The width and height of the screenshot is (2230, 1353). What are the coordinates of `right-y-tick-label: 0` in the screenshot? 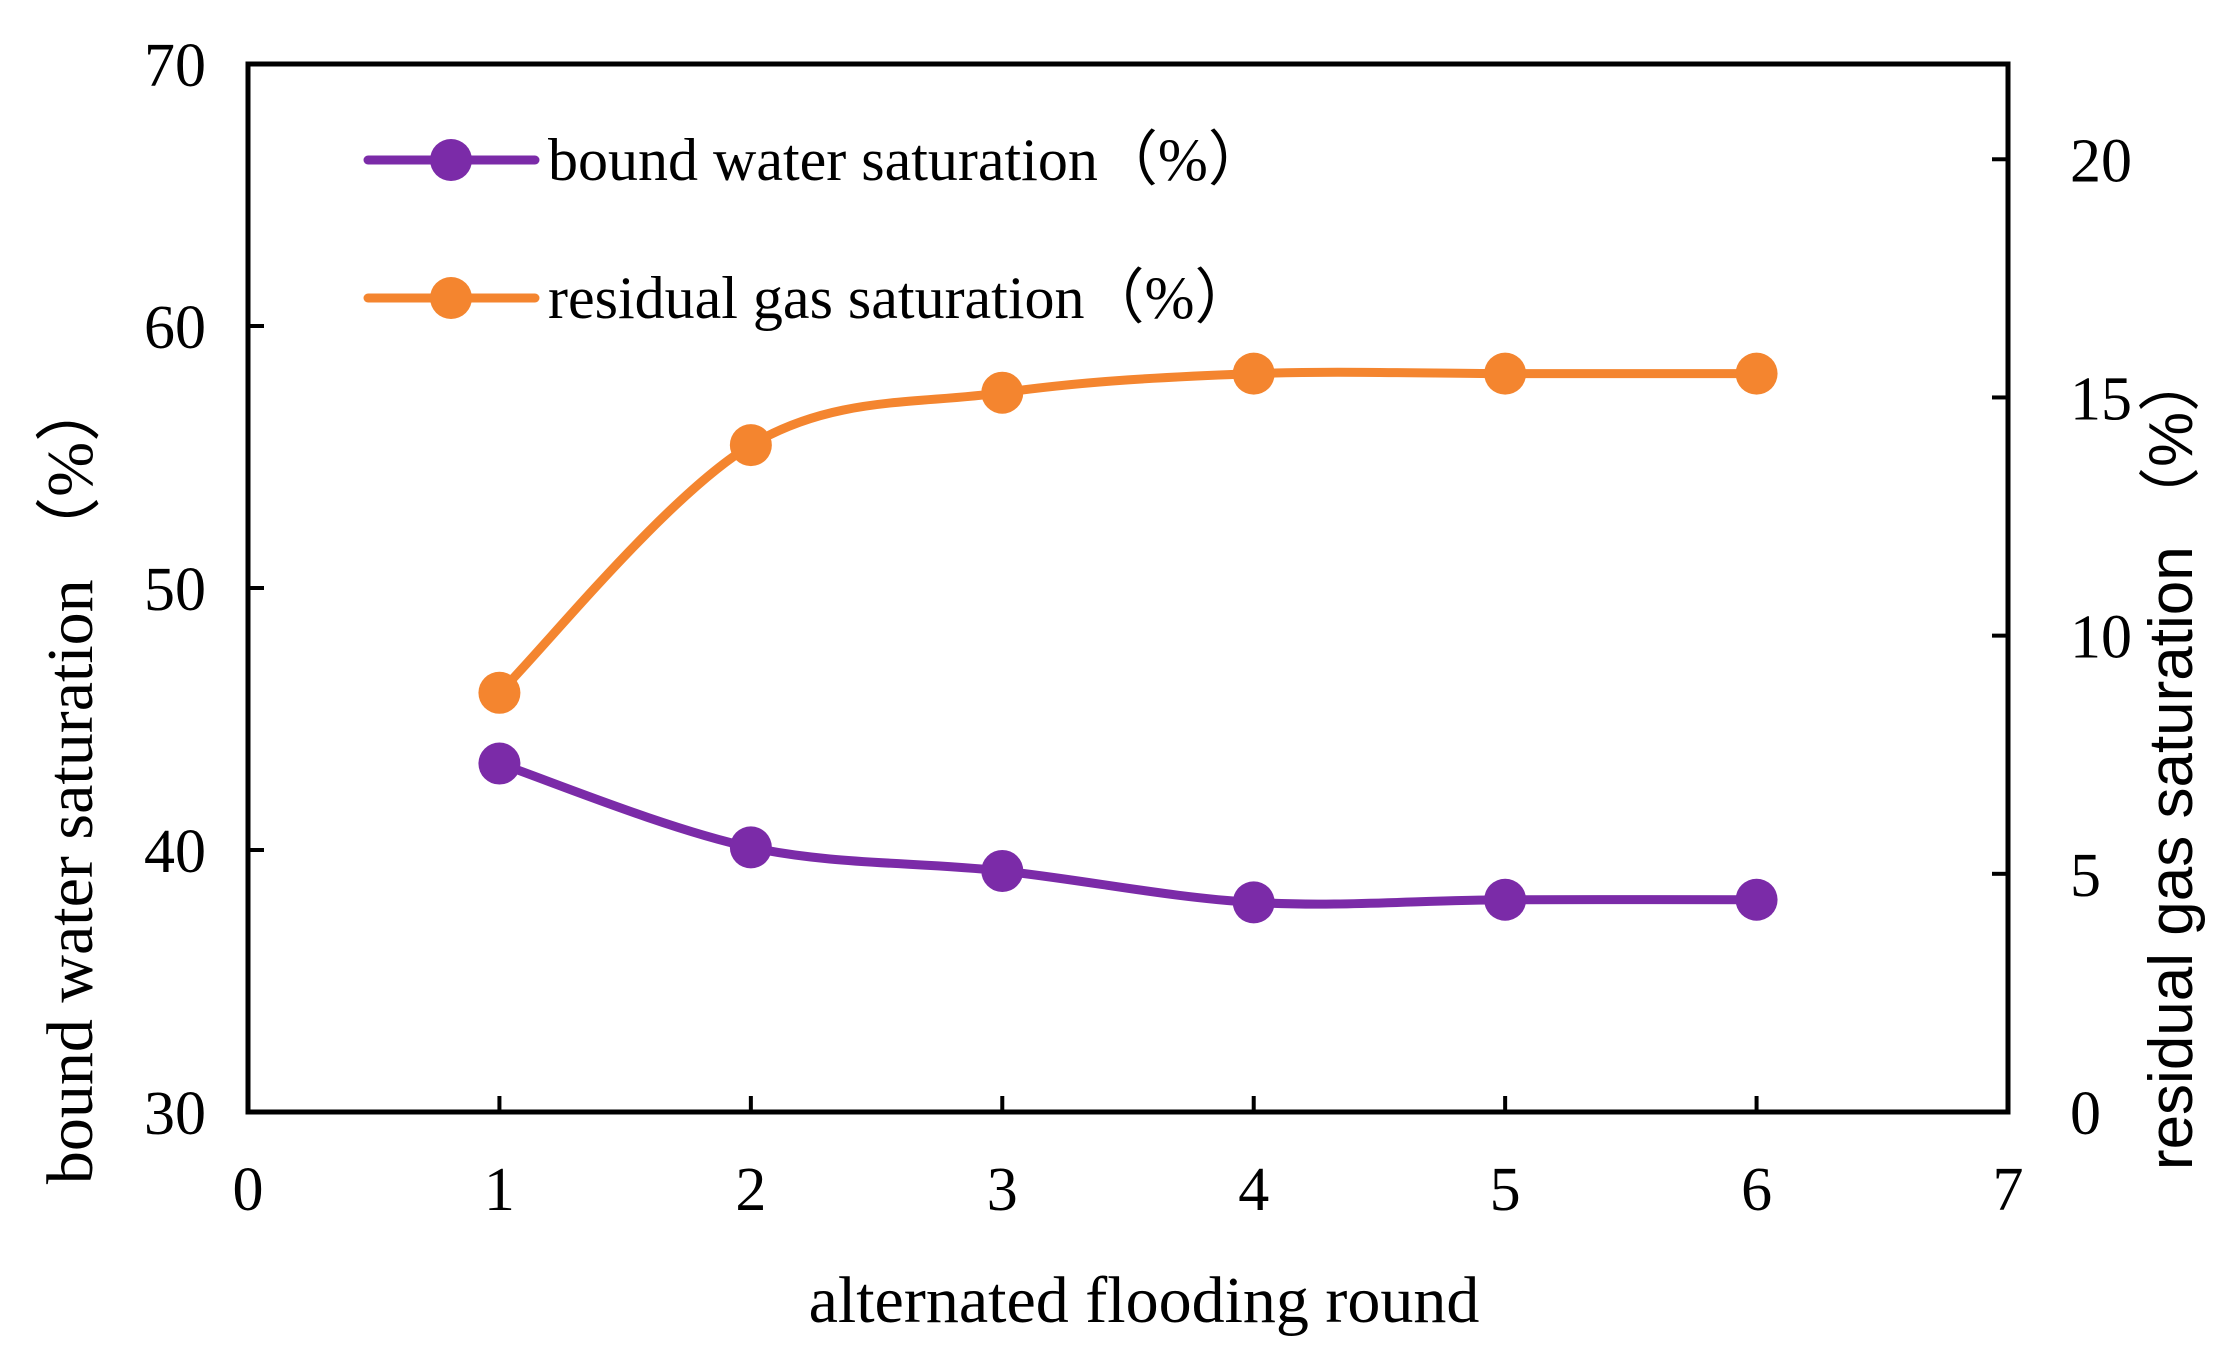 It's located at (2085, 1114).